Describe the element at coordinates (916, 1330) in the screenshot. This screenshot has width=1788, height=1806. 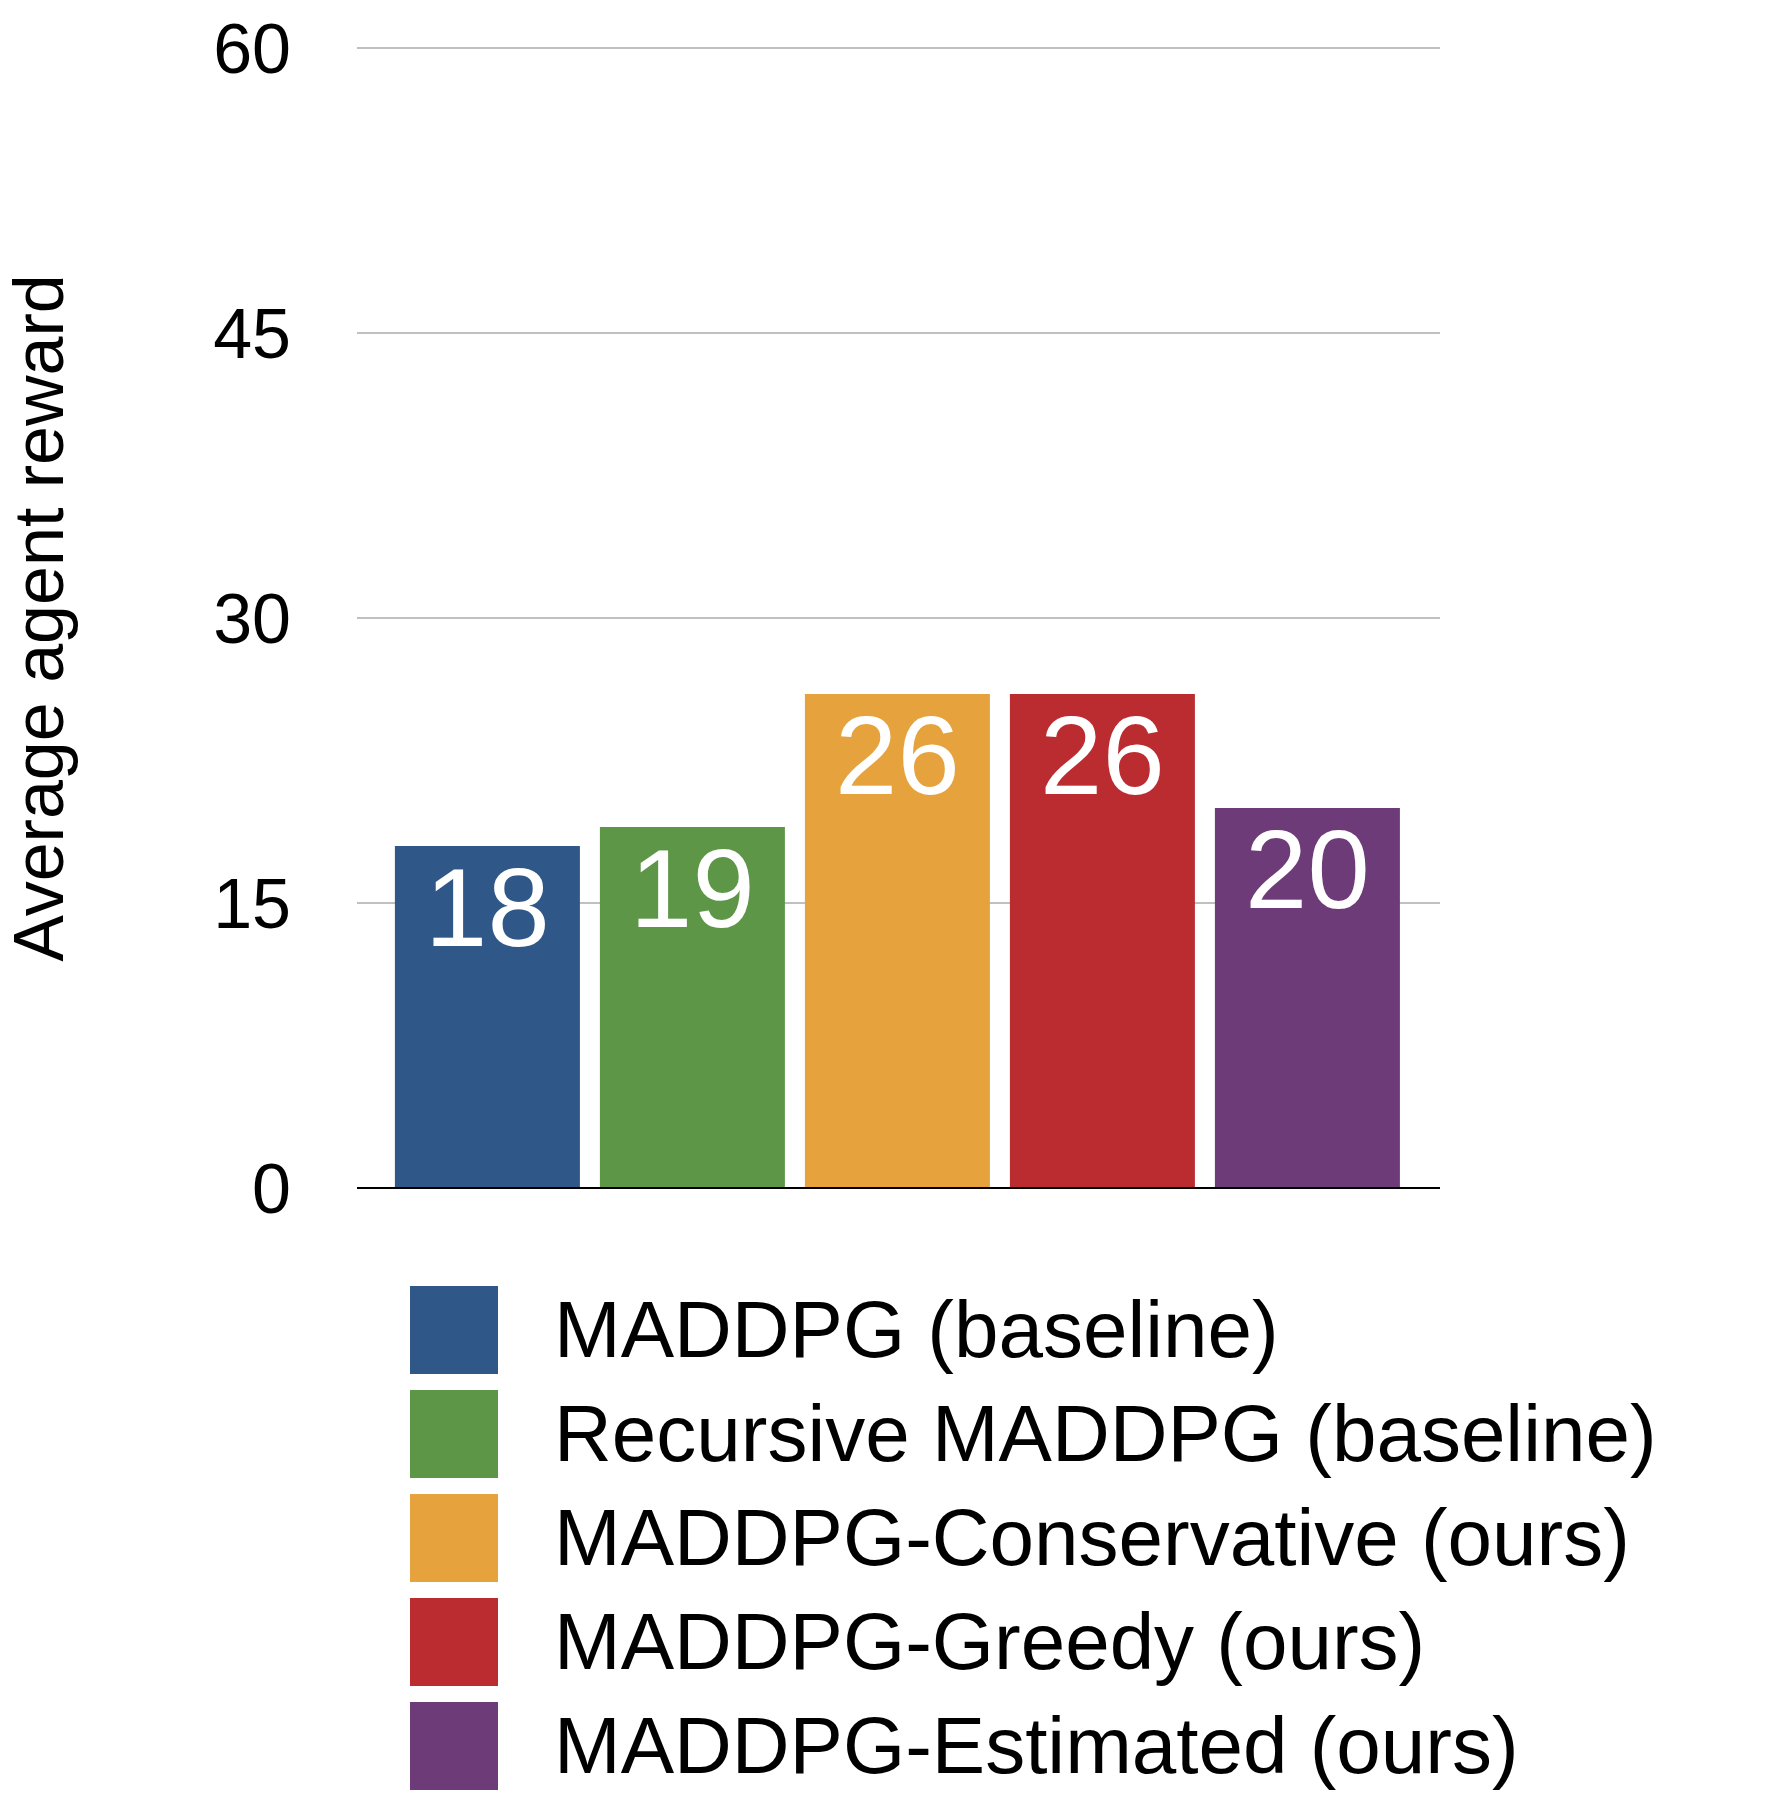
I see `legend-label: MADDPG (baseline)` at that location.